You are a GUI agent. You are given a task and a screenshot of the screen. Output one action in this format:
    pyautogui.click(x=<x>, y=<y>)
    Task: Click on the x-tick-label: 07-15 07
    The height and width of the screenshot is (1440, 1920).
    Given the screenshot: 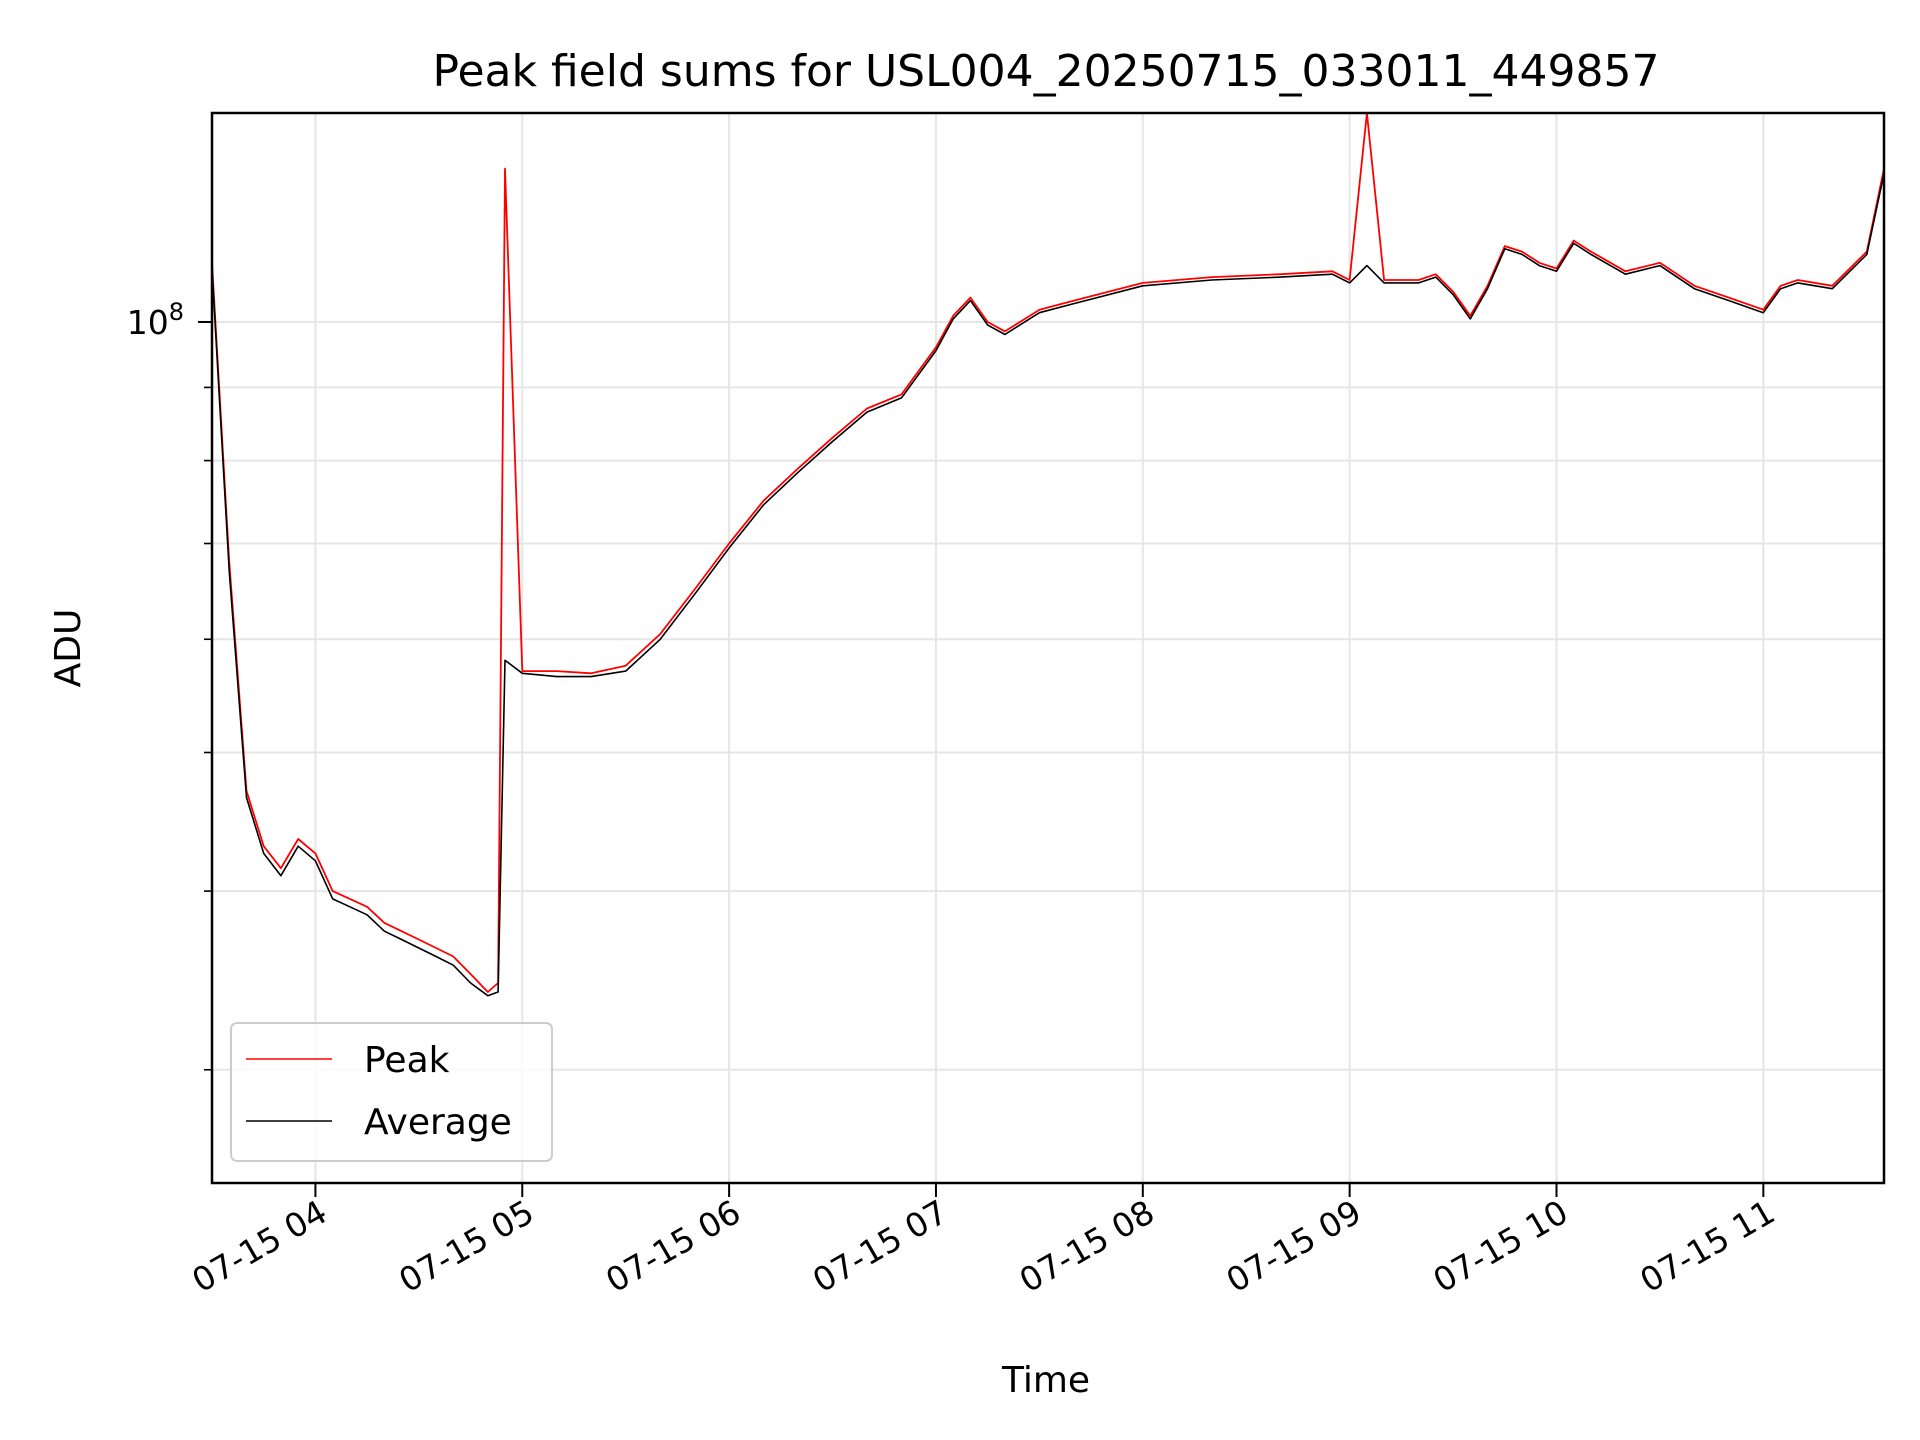 What is the action you would take?
    pyautogui.click(x=880, y=1246)
    